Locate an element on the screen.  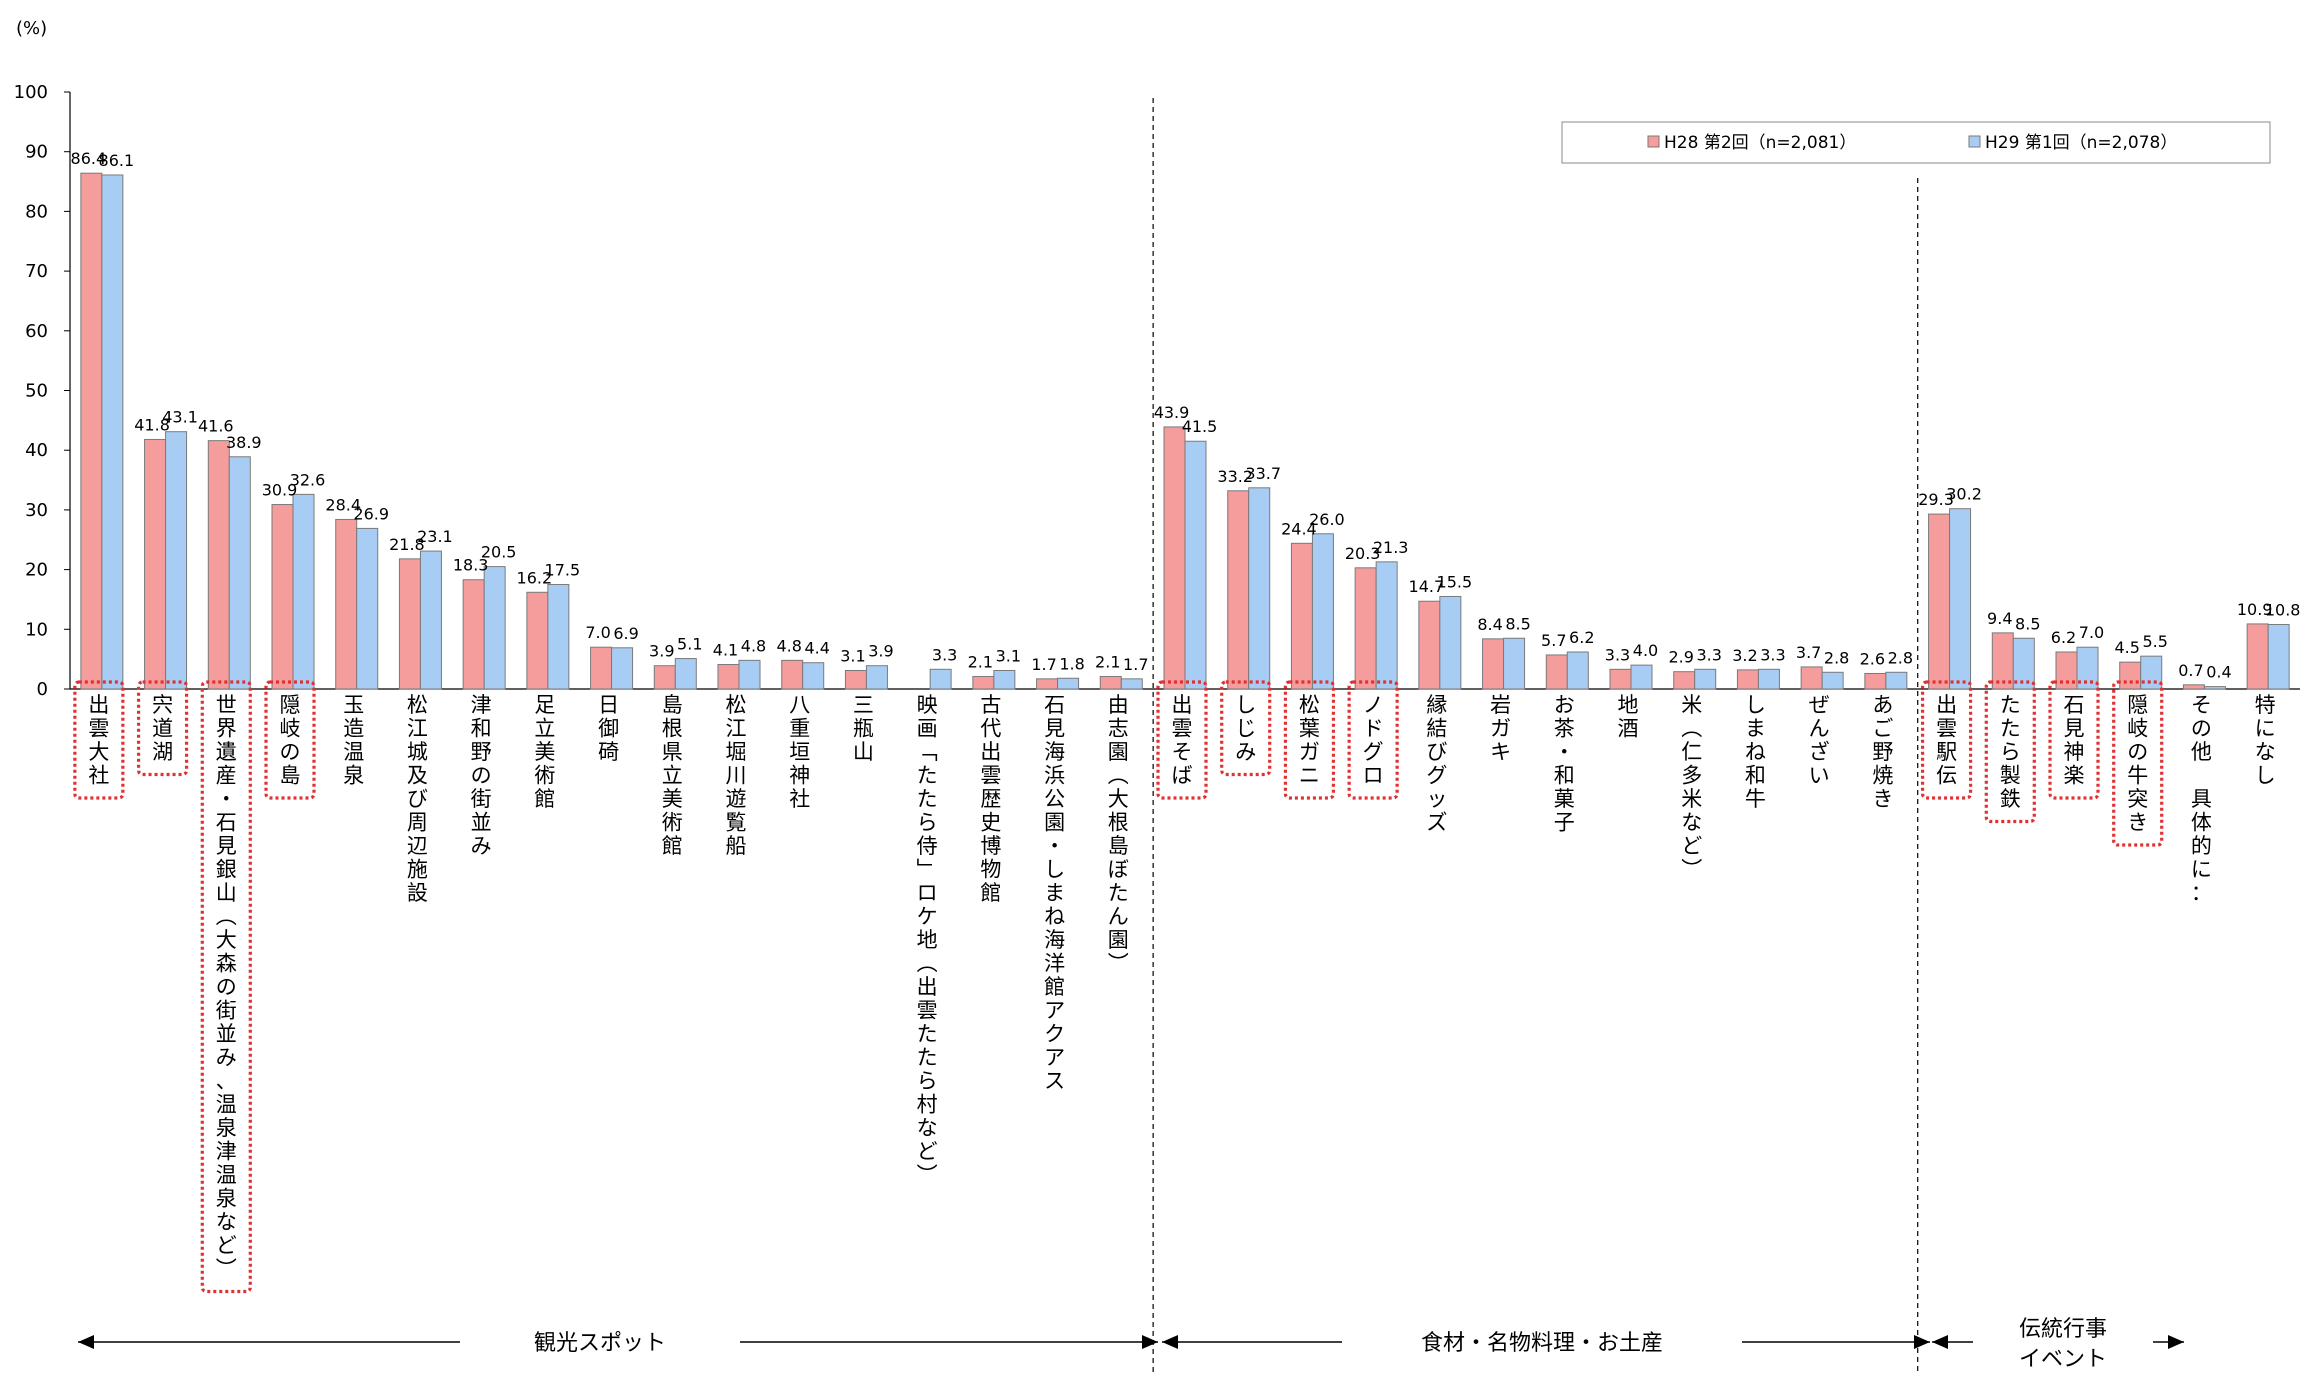
category-label-char: 野 is located at coordinates (1882, 752).